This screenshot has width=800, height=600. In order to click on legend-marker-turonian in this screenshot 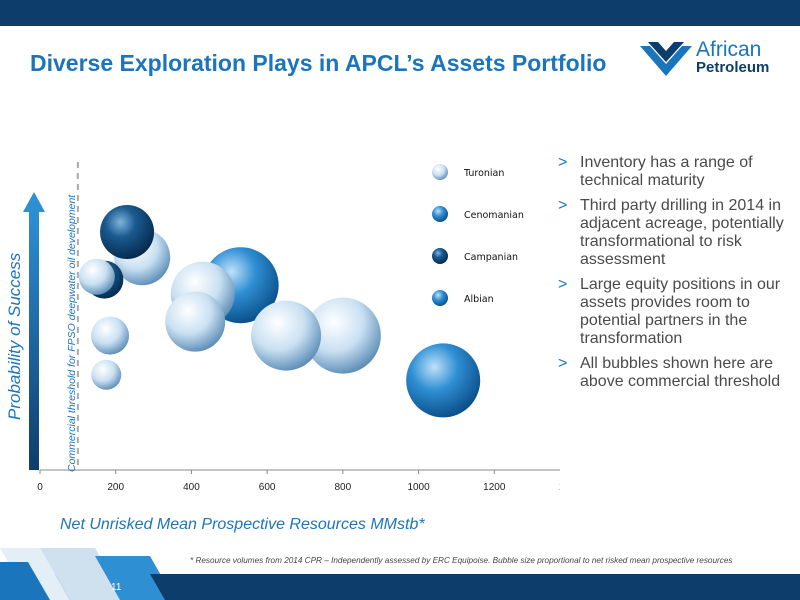, I will do `click(440, 172)`.